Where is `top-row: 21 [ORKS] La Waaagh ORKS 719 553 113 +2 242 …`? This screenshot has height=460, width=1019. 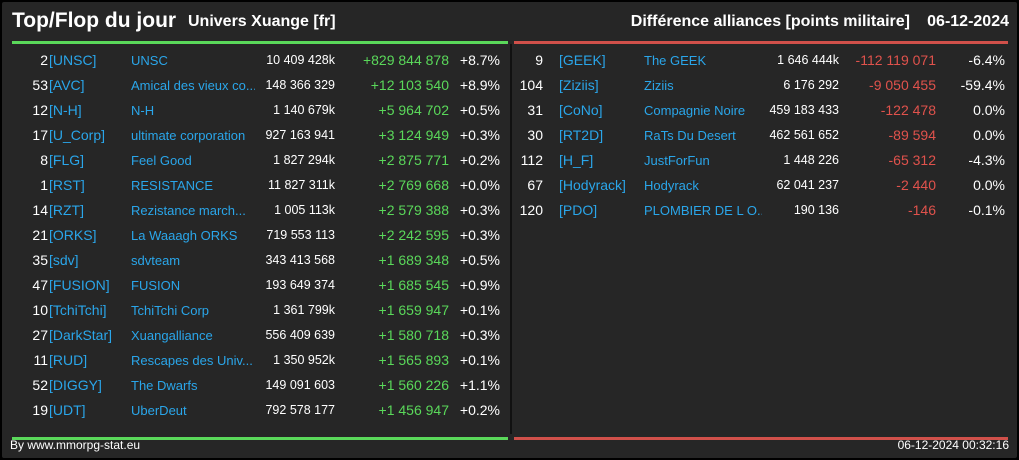
top-row: 21 [ORKS] La Waaagh ORKS 719 553 113 +2 242 … is located at coordinates (260, 235).